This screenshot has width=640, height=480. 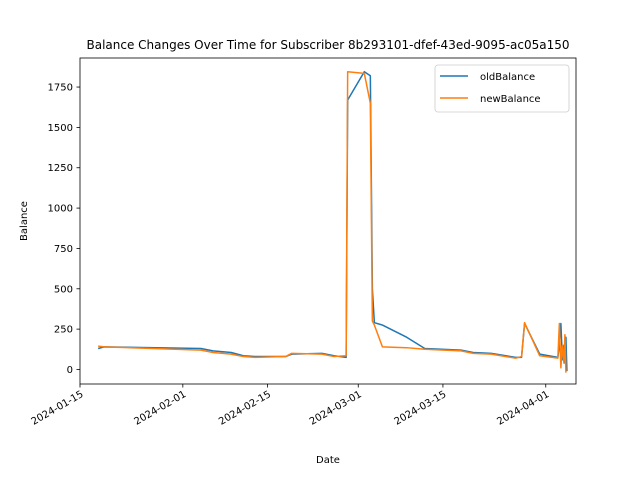 I want to click on y-tick-label: 1250, so click(x=60, y=168).